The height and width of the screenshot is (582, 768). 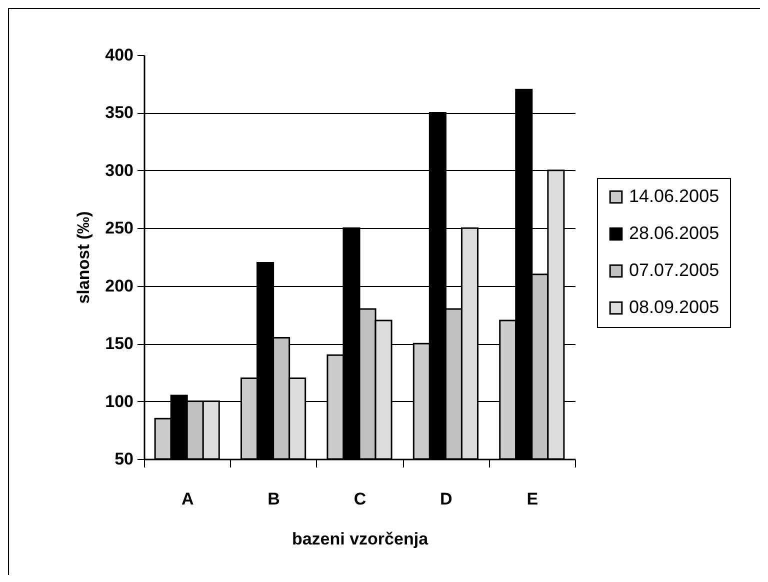 I want to click on y-tick-label: 400, so click(x=119, y=55).